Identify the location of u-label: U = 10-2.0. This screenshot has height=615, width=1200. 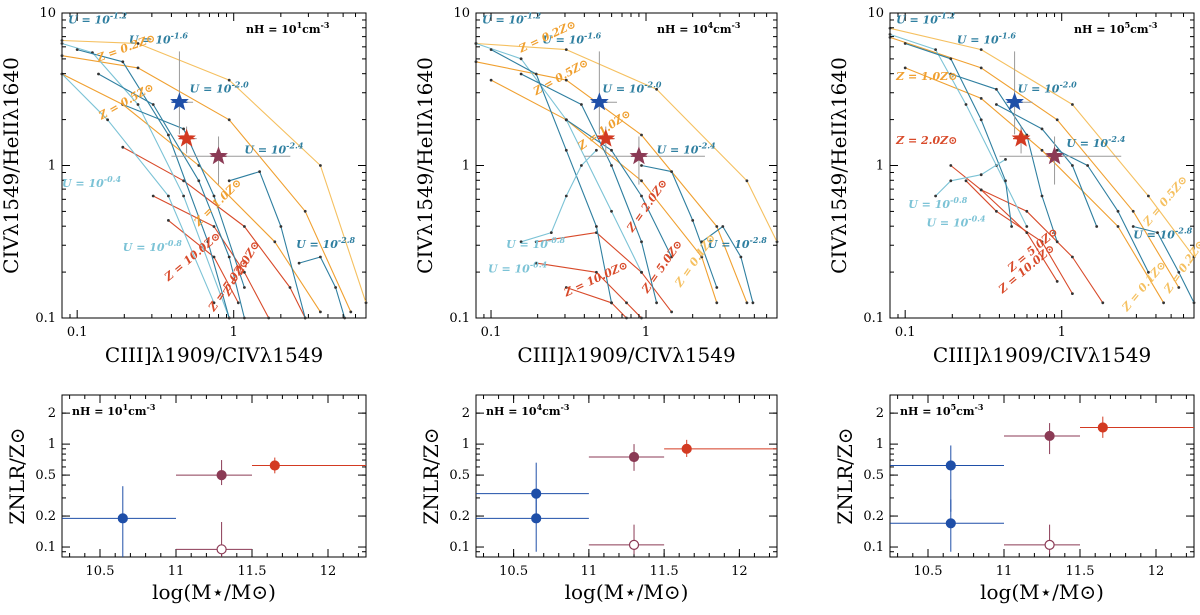
(219, 87).